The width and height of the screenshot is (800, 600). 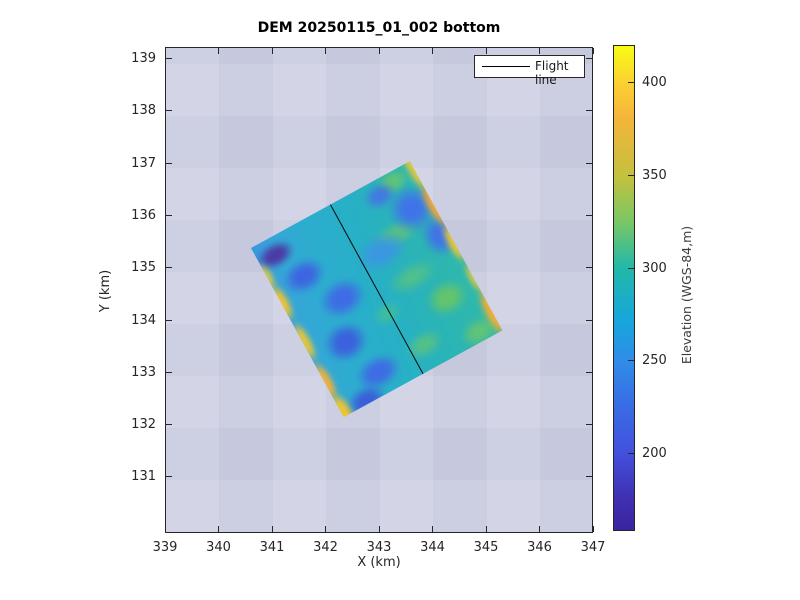 What do you see at coordinates (379, 562) in the screenshot?
I see `x-axis-label: X (km)` at bounding box center [379, 562].